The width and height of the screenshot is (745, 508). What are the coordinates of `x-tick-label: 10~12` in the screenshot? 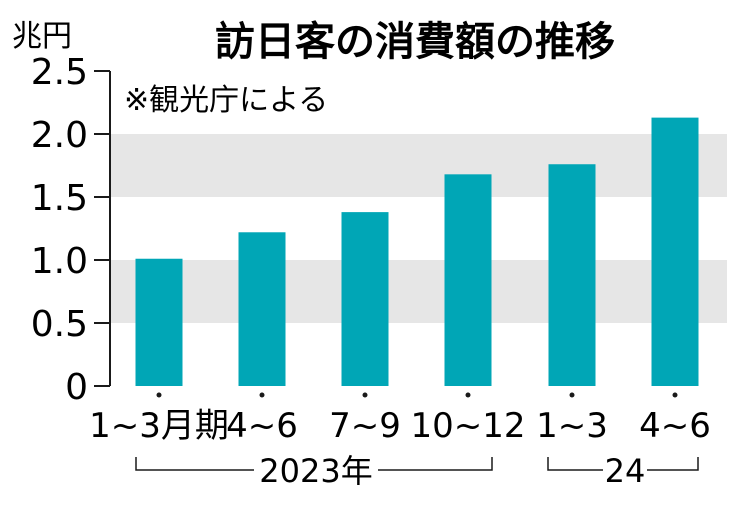 It's located at (467, 426).